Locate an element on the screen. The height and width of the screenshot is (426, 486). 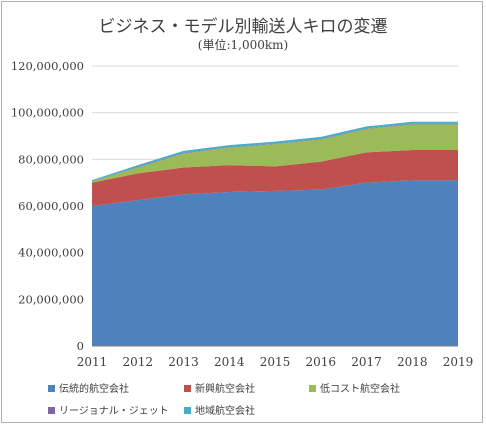
legend-label: リージョナル・ジェット is located at coordinates (114, 411).